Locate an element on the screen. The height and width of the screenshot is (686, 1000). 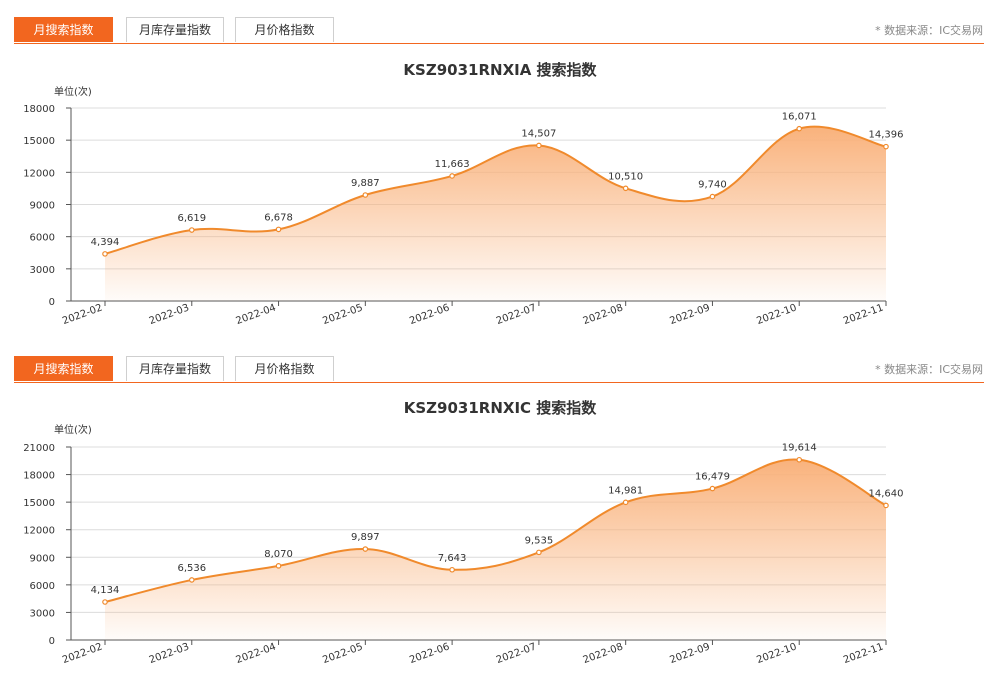
data-label: 14,981 is located at coordinates (625, 490).